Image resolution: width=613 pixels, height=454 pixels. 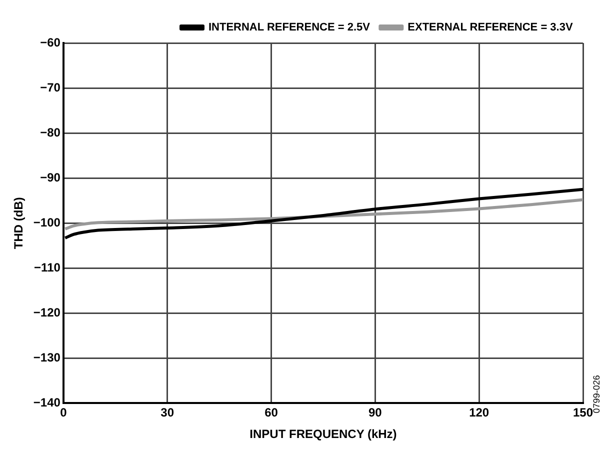 What do you see at coordinates (583, 413) in the screenshot?
I see `x-tick-label: 150` at bounding box center [583, 413].